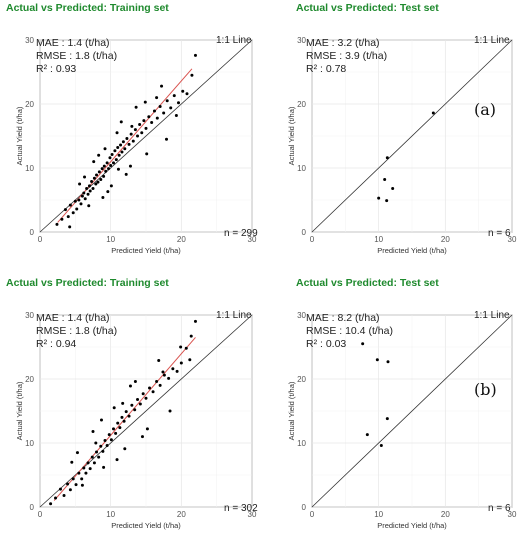  I want to click on mae-stat: MAE : 8.2 (t/ha), so click(343, 318).